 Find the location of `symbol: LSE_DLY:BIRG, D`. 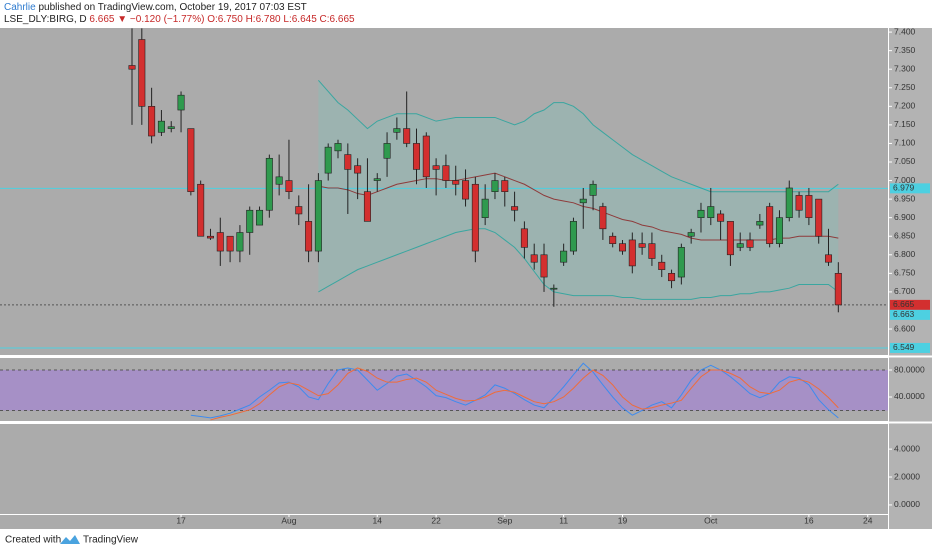

symbol: LSE_DLY:BIRG, D is located at coordinates (45, 19).